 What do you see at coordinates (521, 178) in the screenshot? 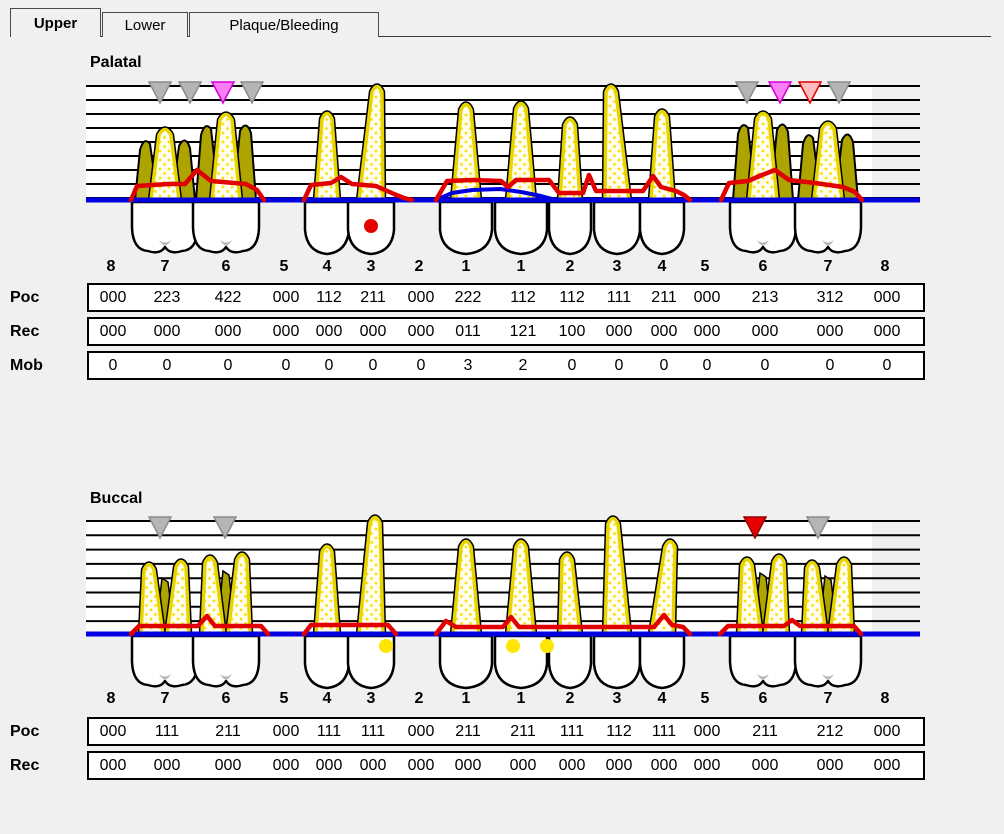
I see `tooth-1R-palatal` at bounding box center [521, 178].